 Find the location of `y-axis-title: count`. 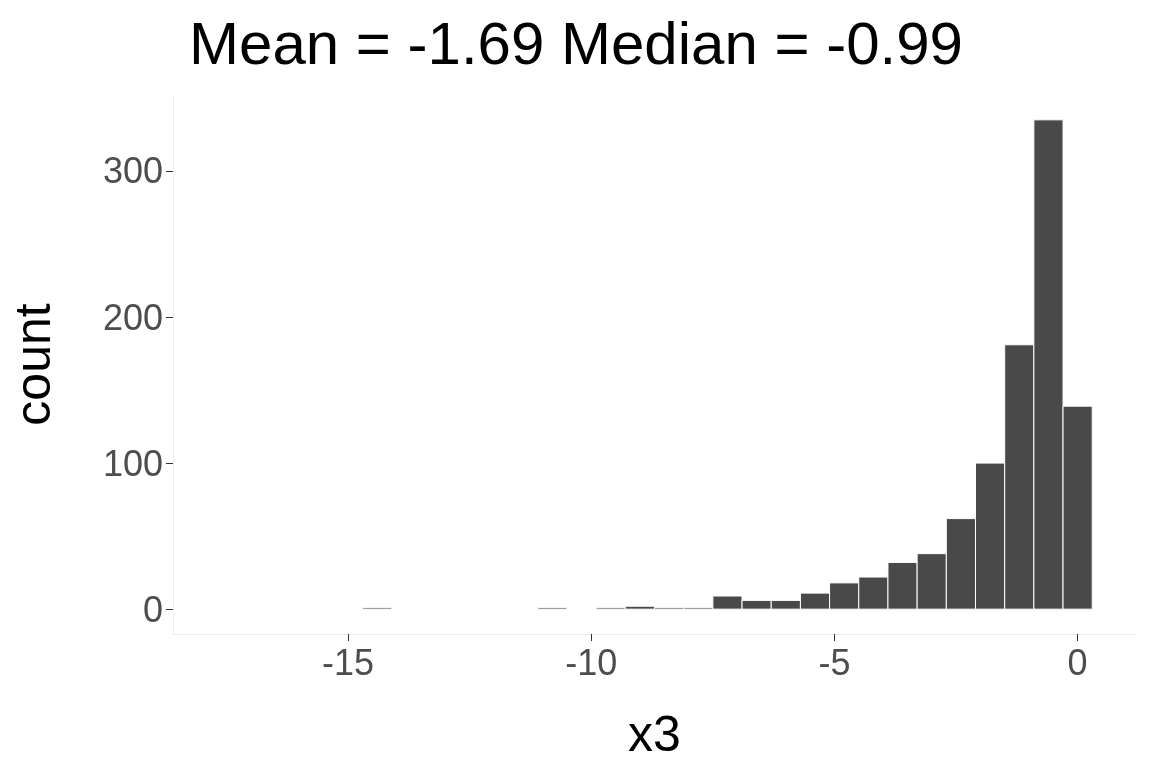

y-axis-title: count is located at coordinates (33, 364).